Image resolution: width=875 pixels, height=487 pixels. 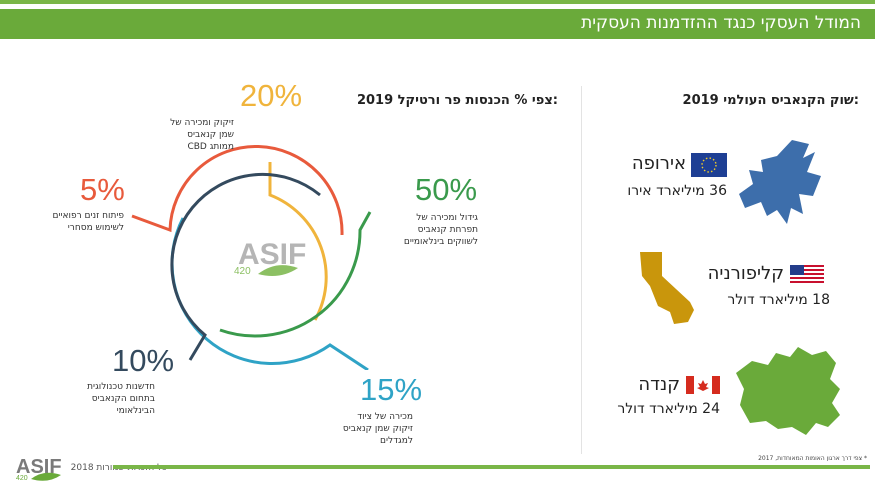 What do you see at coordinates (667, 288) in the screenshot?
I see `california-map` at bounding box center [667, 288].